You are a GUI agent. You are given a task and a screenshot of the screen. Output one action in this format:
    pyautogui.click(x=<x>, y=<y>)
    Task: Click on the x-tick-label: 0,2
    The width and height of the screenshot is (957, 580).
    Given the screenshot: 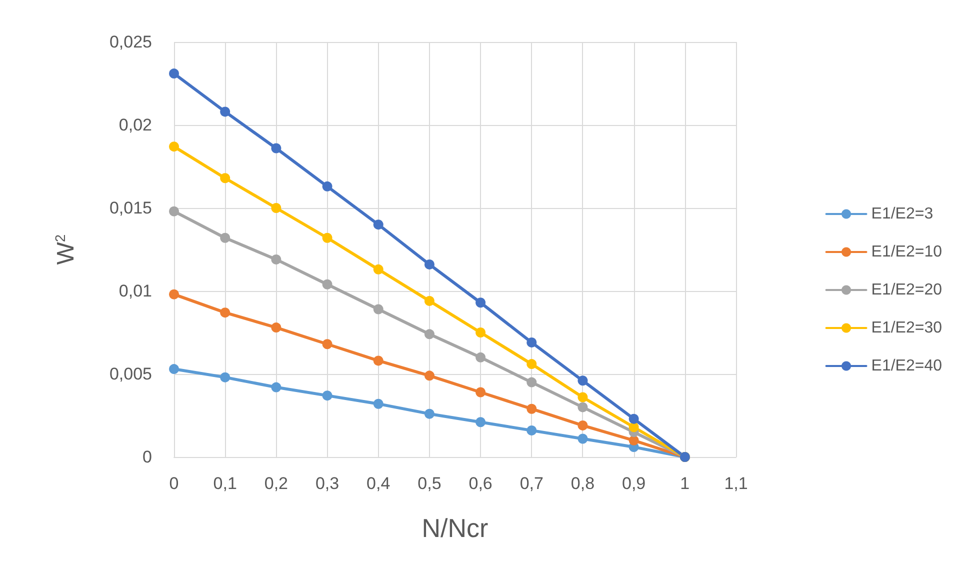 What is the action you would take?
    pyautogui.click(x=276, y=483)
    